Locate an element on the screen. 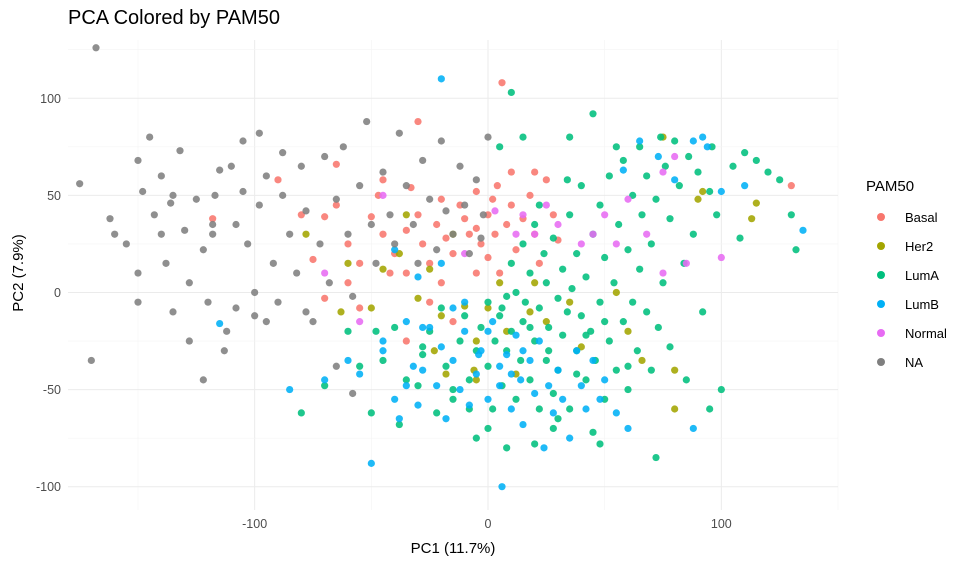 The image size is (971, 565). y-tick-label: -50 is located at coordinates (52, 390).